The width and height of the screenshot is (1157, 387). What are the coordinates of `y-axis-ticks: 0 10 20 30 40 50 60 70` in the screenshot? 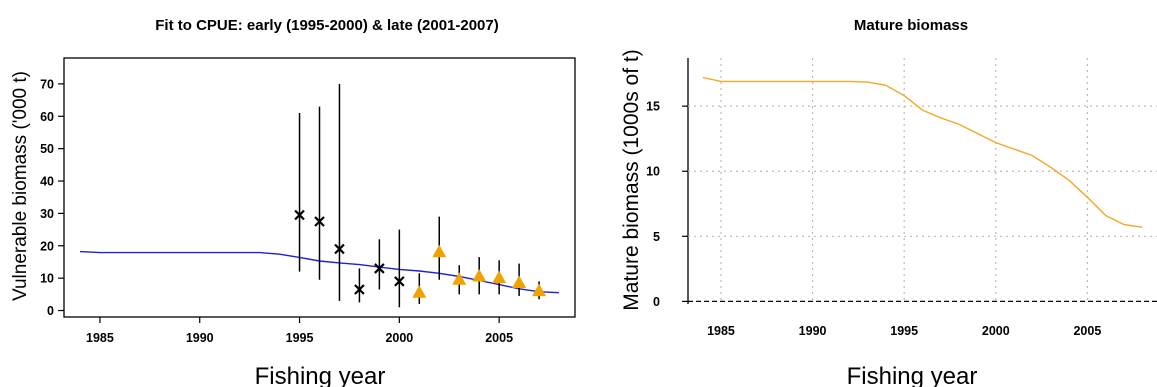 It's located at (52, 197).